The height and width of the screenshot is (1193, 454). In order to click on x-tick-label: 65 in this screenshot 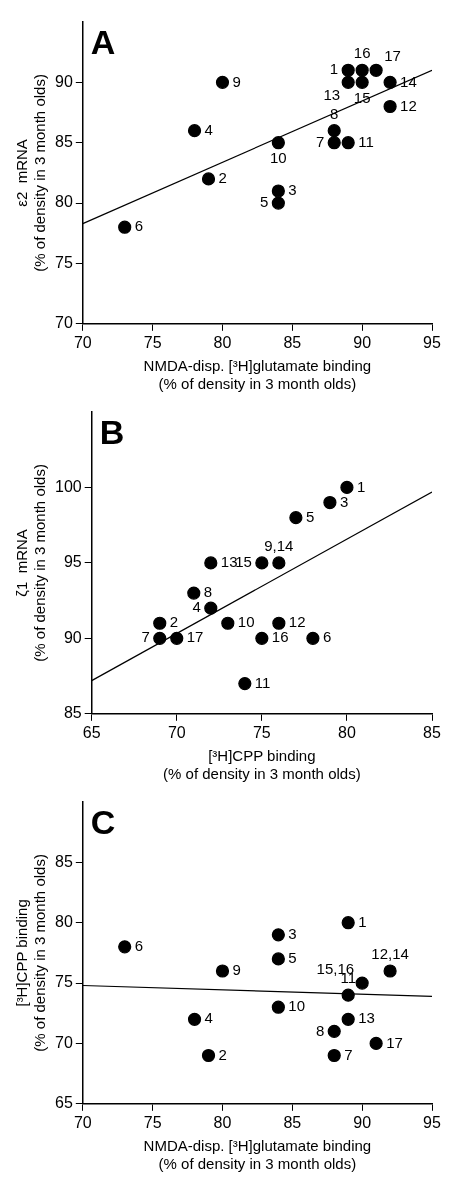, I will do `click(91, 732)`.